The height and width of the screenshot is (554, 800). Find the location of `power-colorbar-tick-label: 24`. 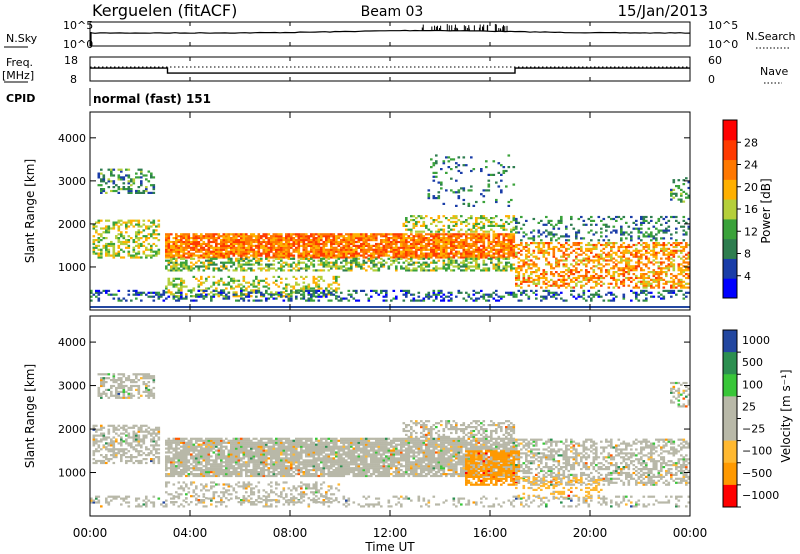

power-colorbar-tick-label: 24 is located at coordinates (751, 165).